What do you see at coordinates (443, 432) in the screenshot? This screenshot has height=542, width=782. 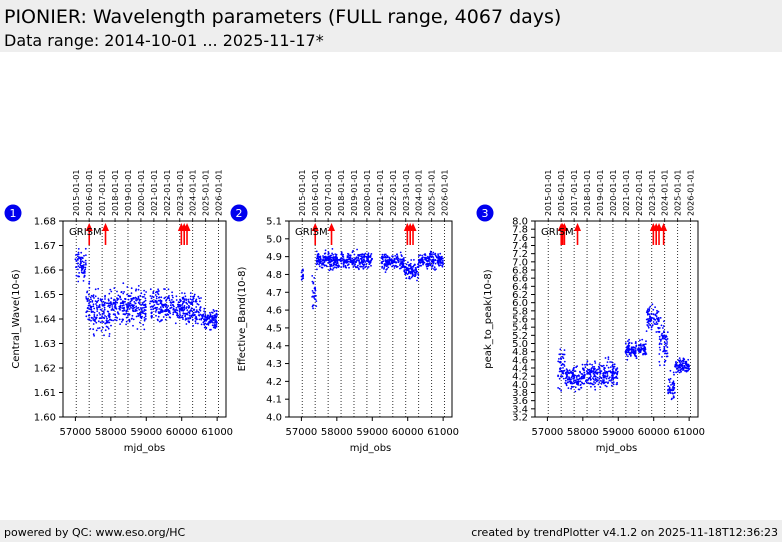 I see `x-tick-label: 61000` at bounding box center [443, 432].